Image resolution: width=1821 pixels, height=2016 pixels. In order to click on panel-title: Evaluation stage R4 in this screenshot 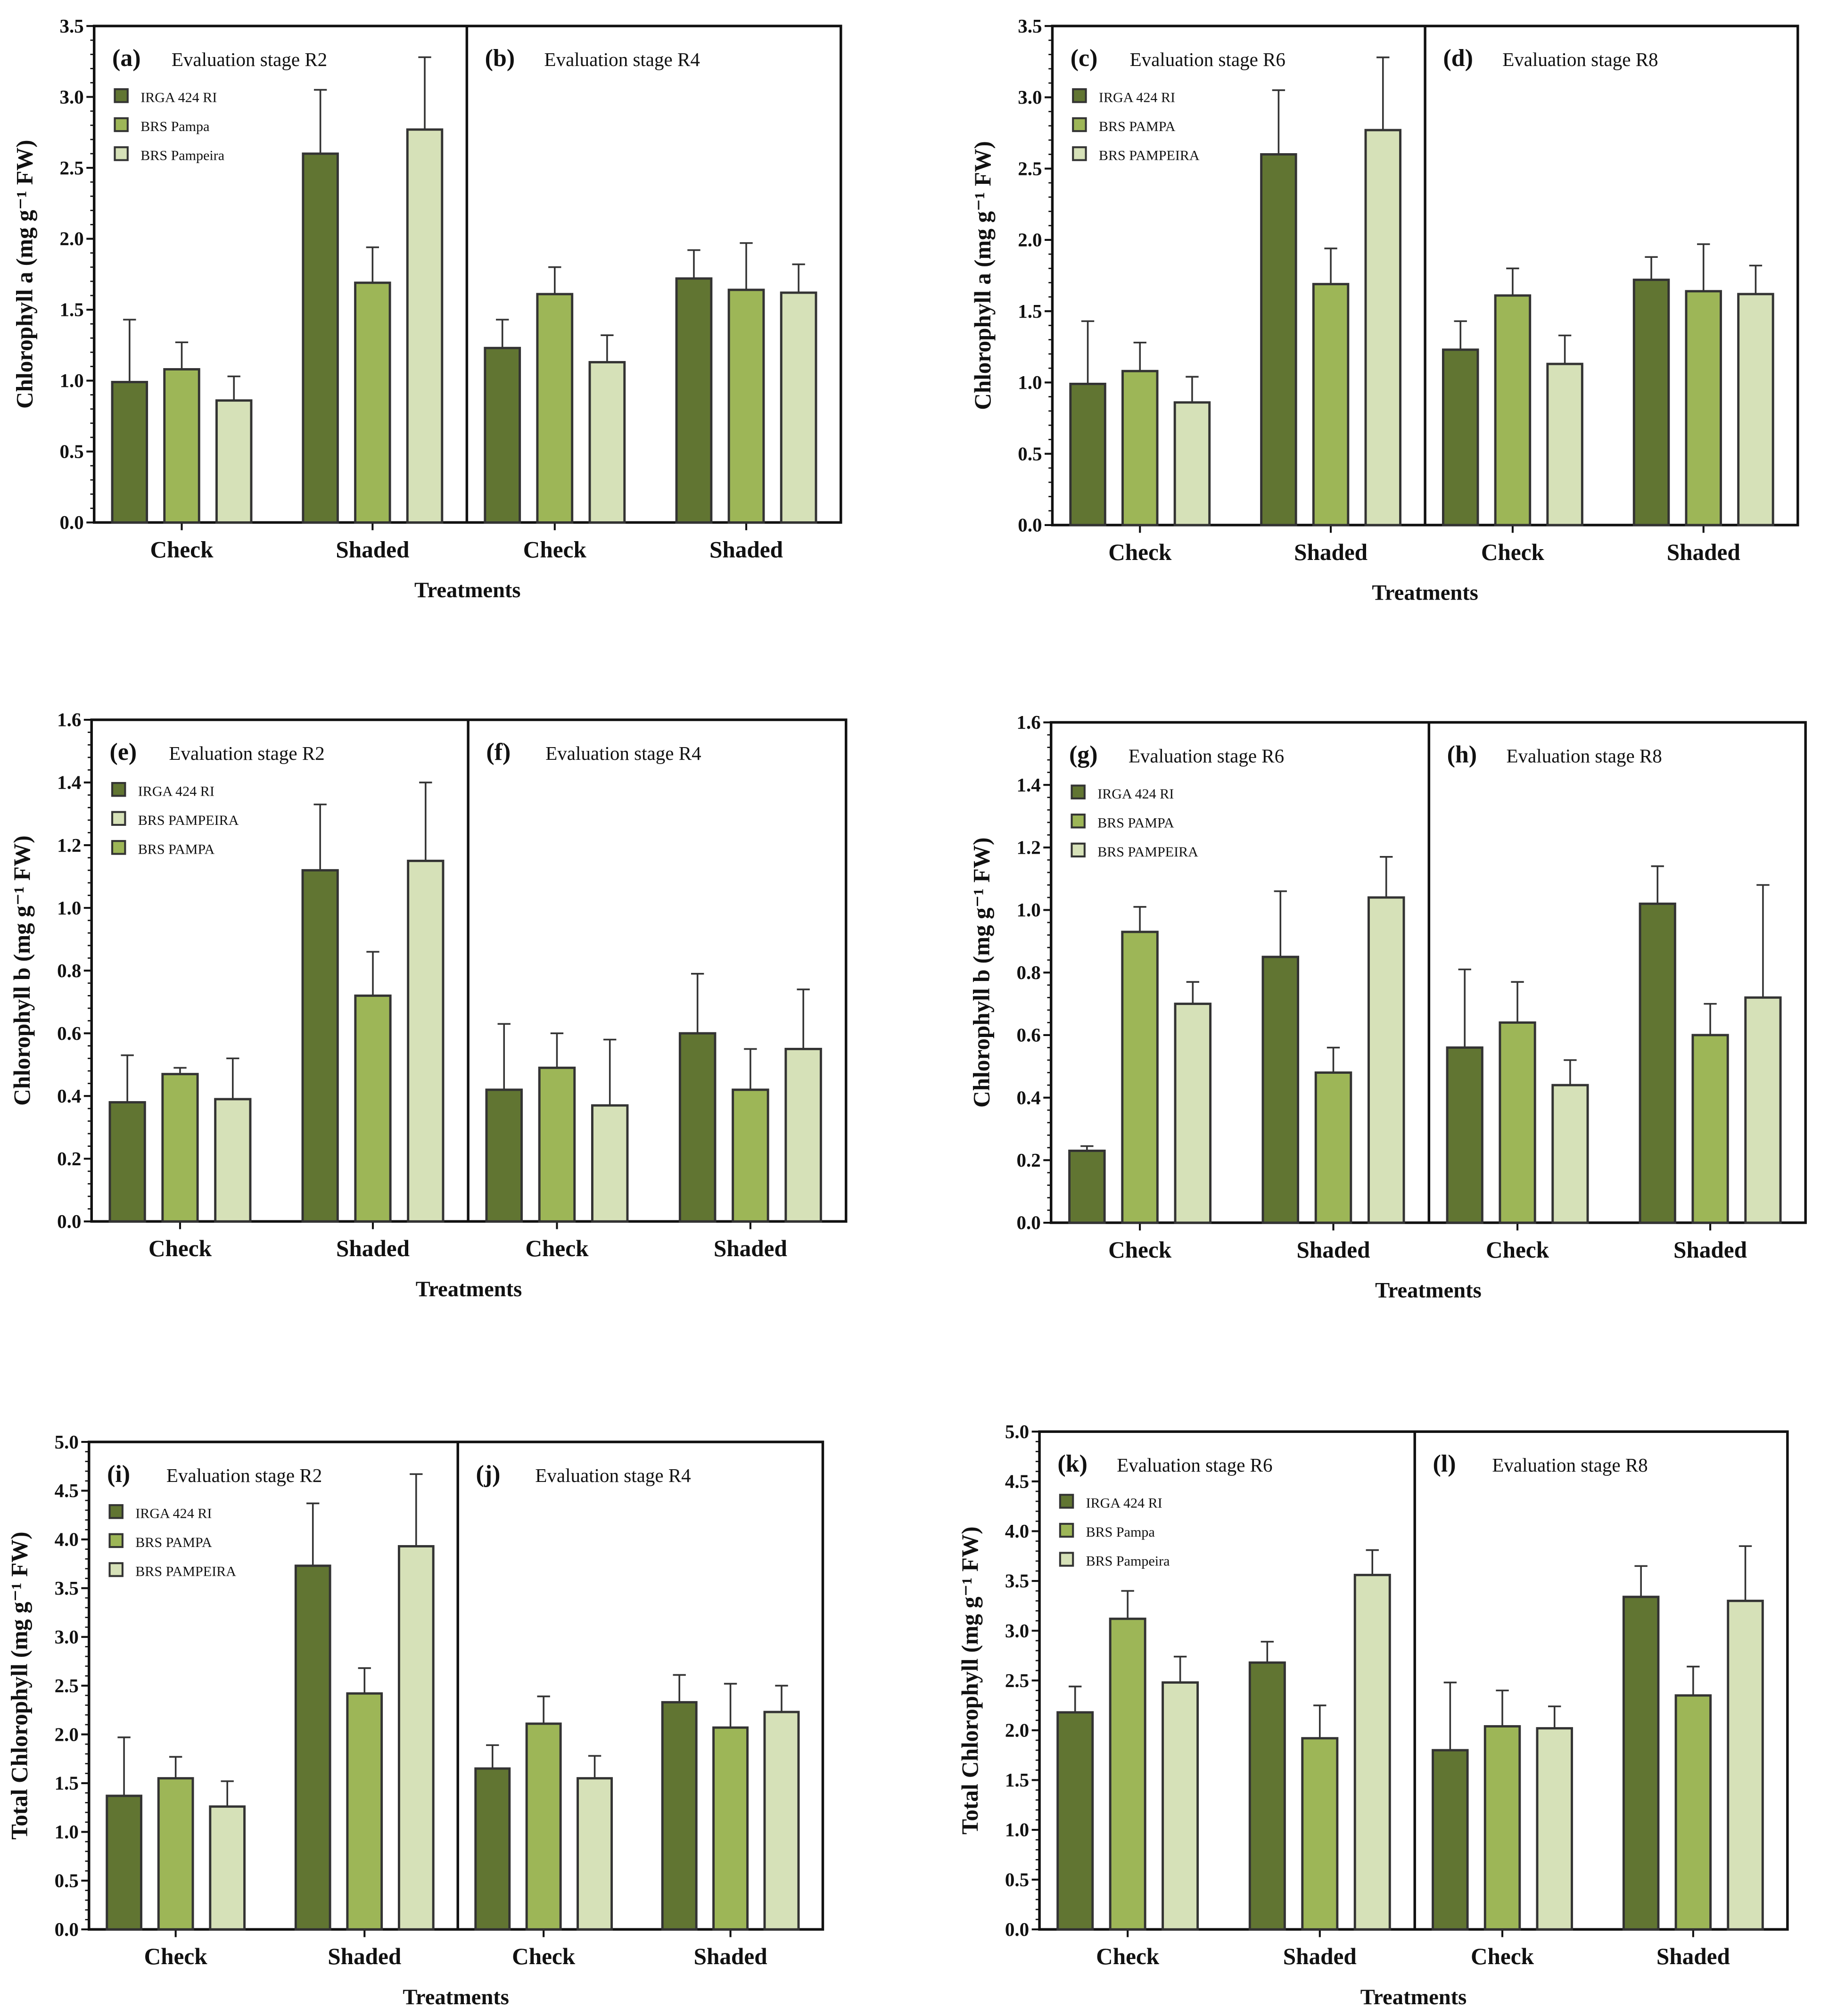, I will do `click(623, 753)`.